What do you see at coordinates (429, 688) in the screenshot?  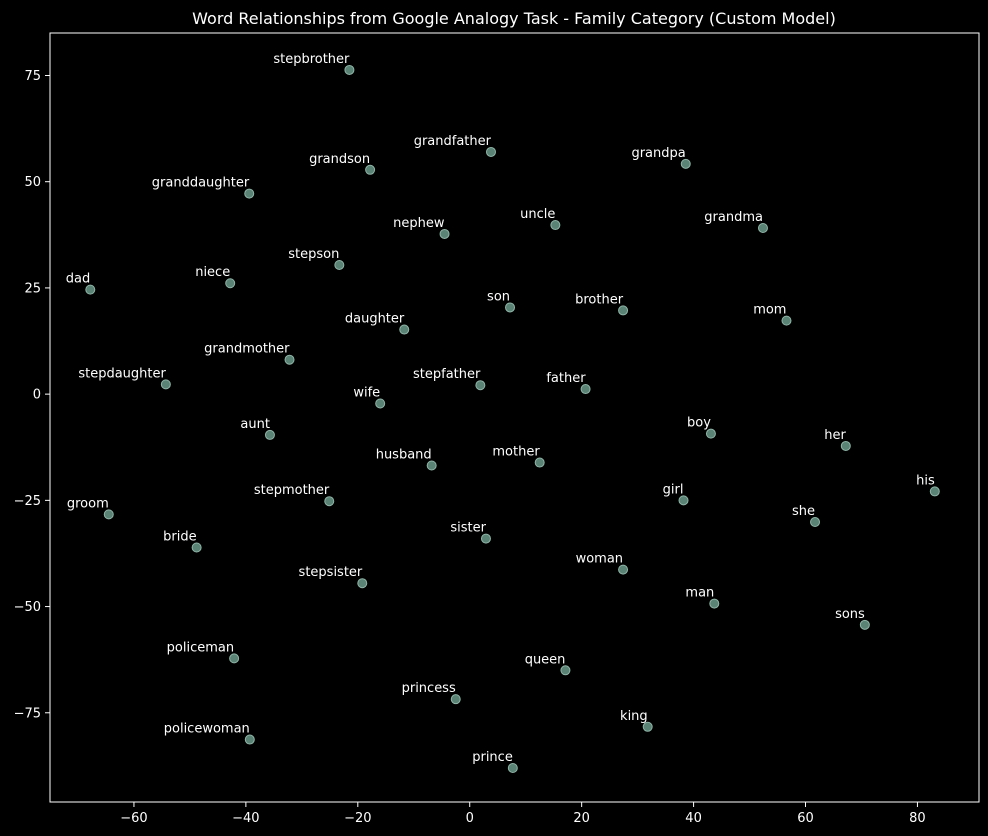 I see `point-label: princess` at bounding box center [429, 688].